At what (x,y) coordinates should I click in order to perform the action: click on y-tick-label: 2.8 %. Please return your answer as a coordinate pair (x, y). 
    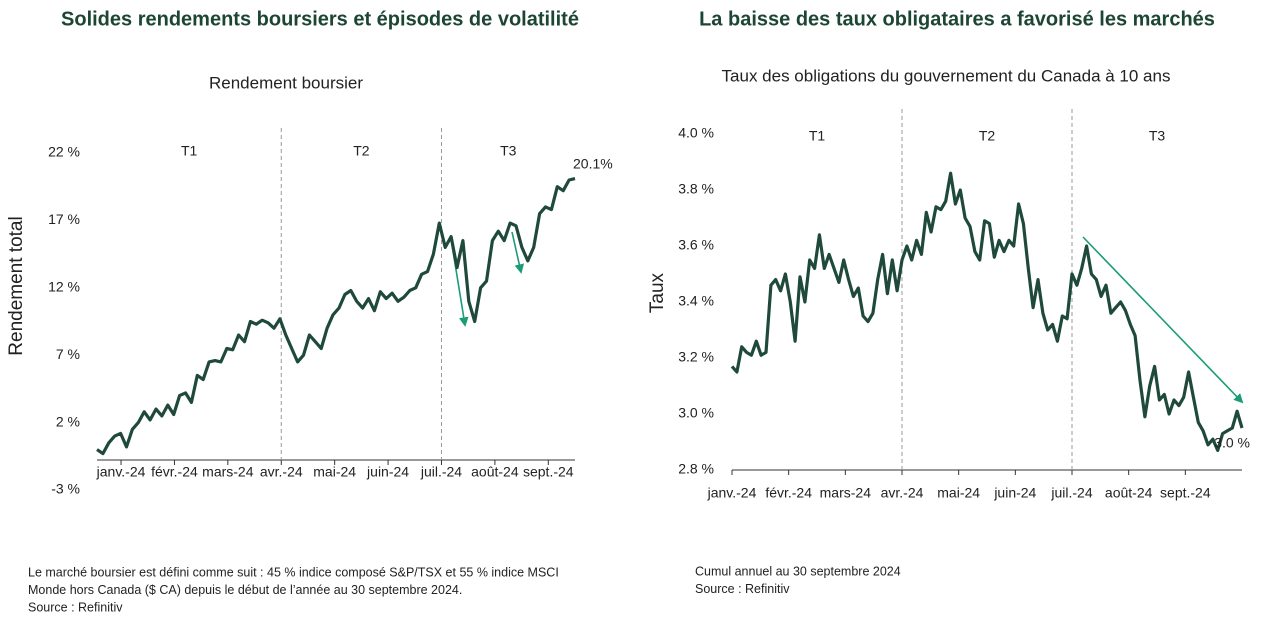
    Looking at the image, I should click on (696, 469).